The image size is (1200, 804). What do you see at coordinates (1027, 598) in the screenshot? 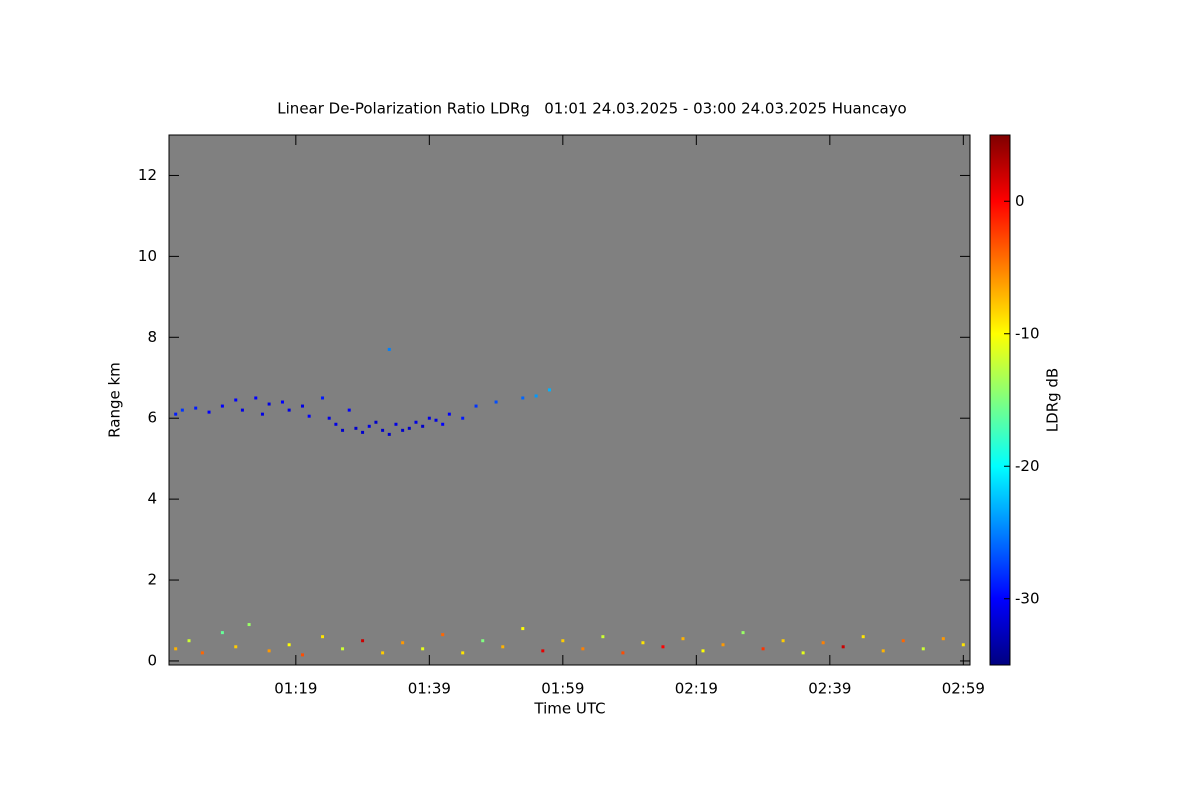
I see `colorbar-tick-label: -30` at bounding box center [1027, 598].